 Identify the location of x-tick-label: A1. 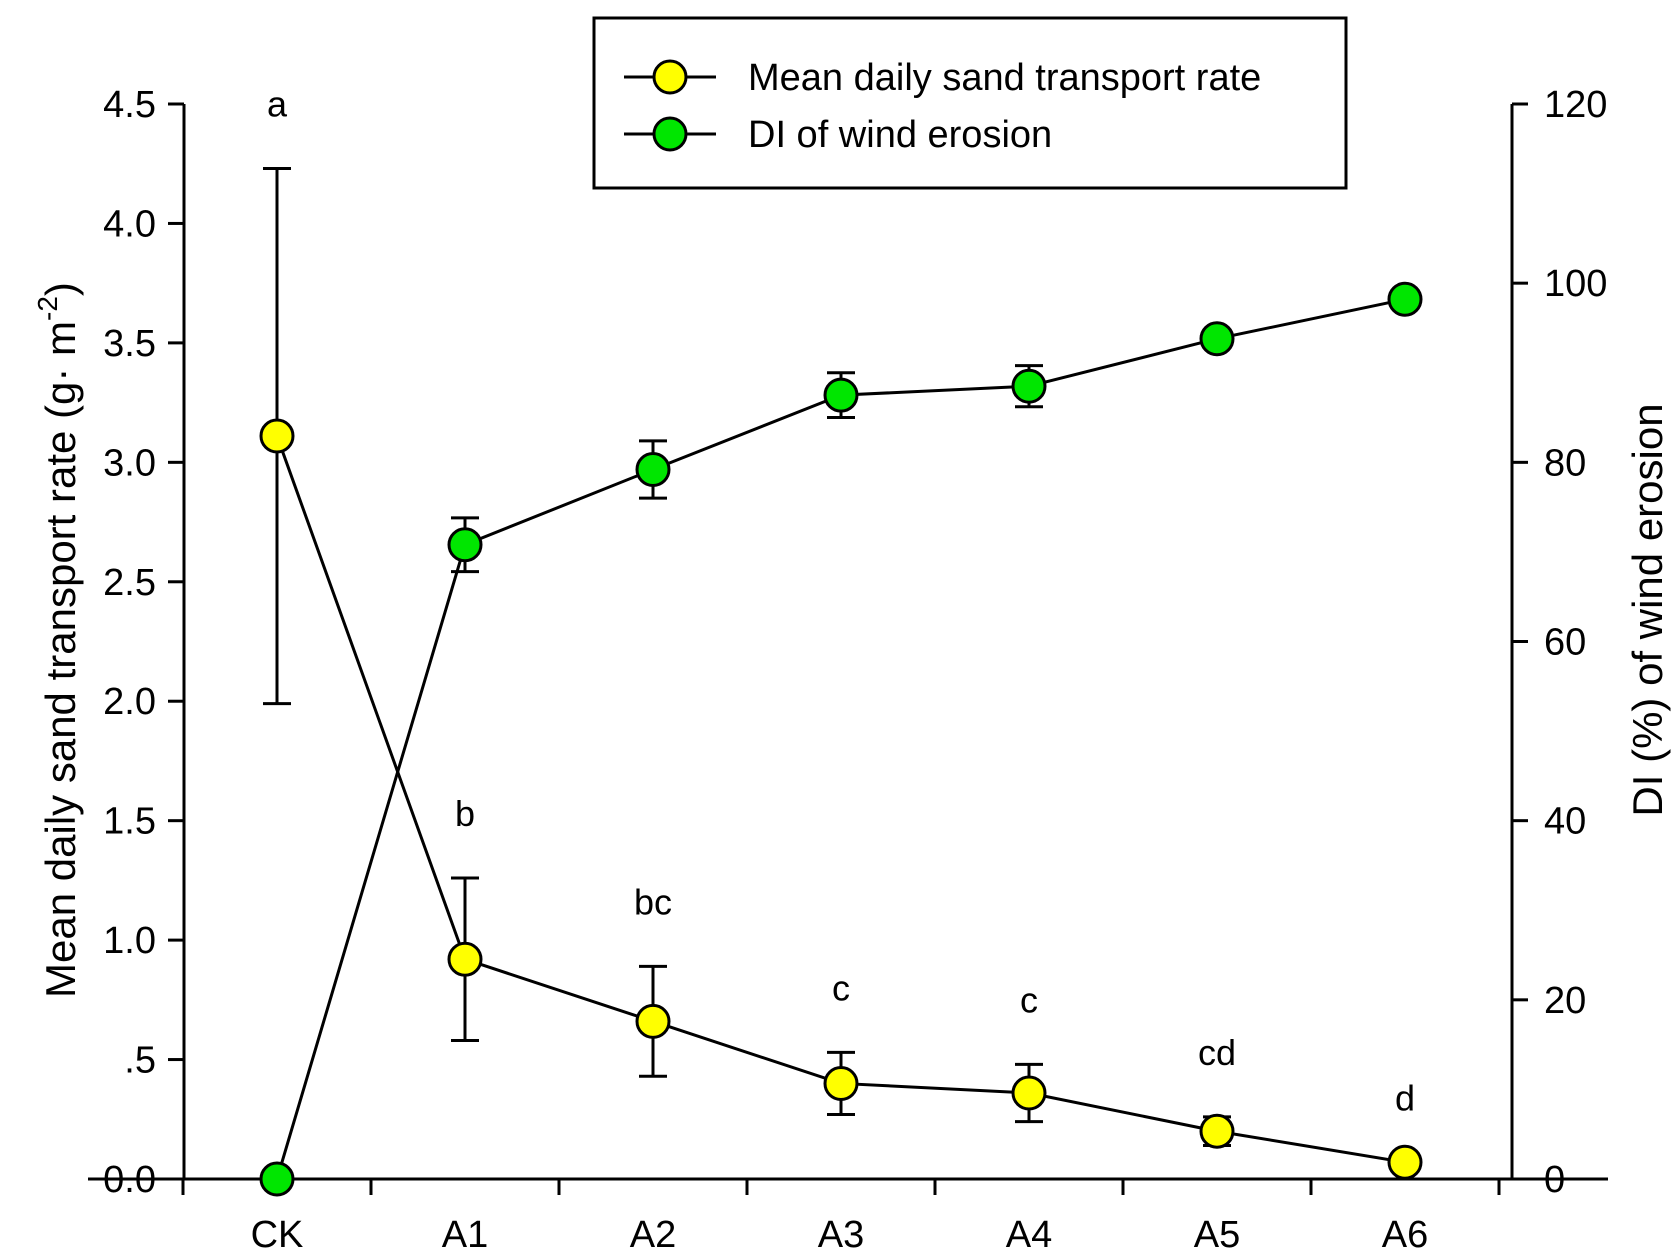
(465, 1235).